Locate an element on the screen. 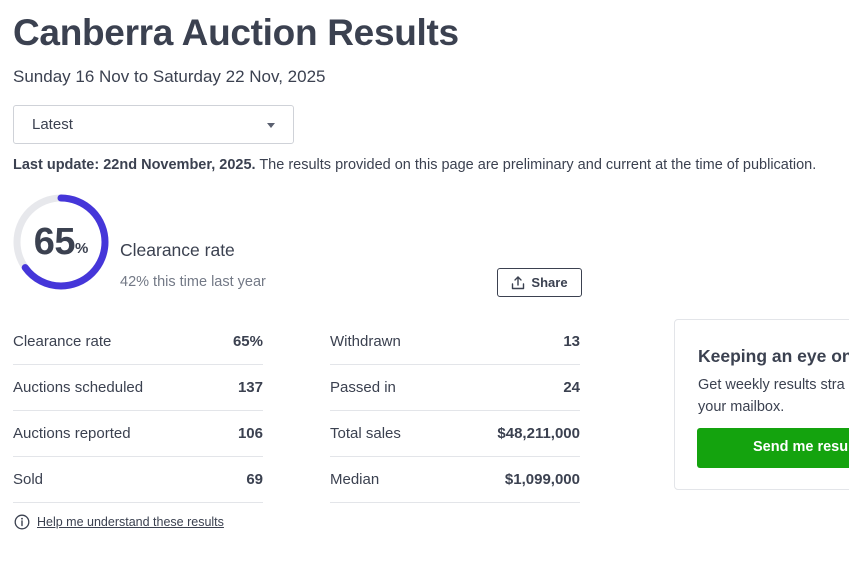  stat-row: Passed in 24 is located at coordinates (455, 388).